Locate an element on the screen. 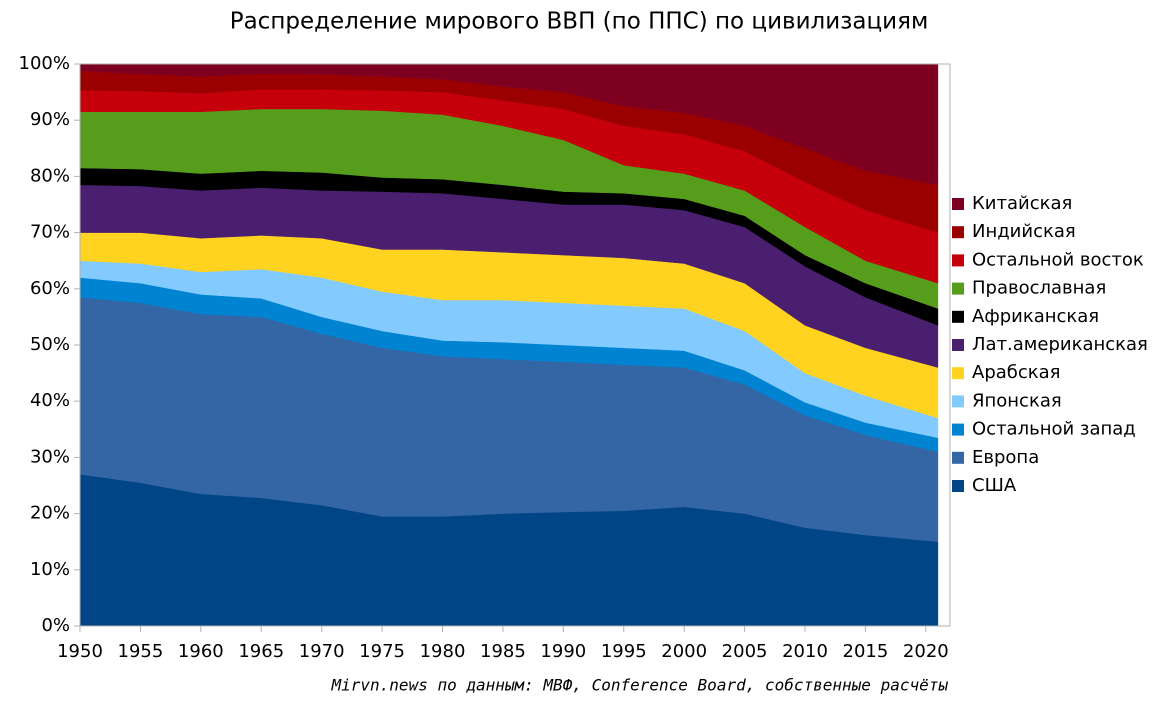  y-tick-label: 60% is located at coordinates (50, 288).